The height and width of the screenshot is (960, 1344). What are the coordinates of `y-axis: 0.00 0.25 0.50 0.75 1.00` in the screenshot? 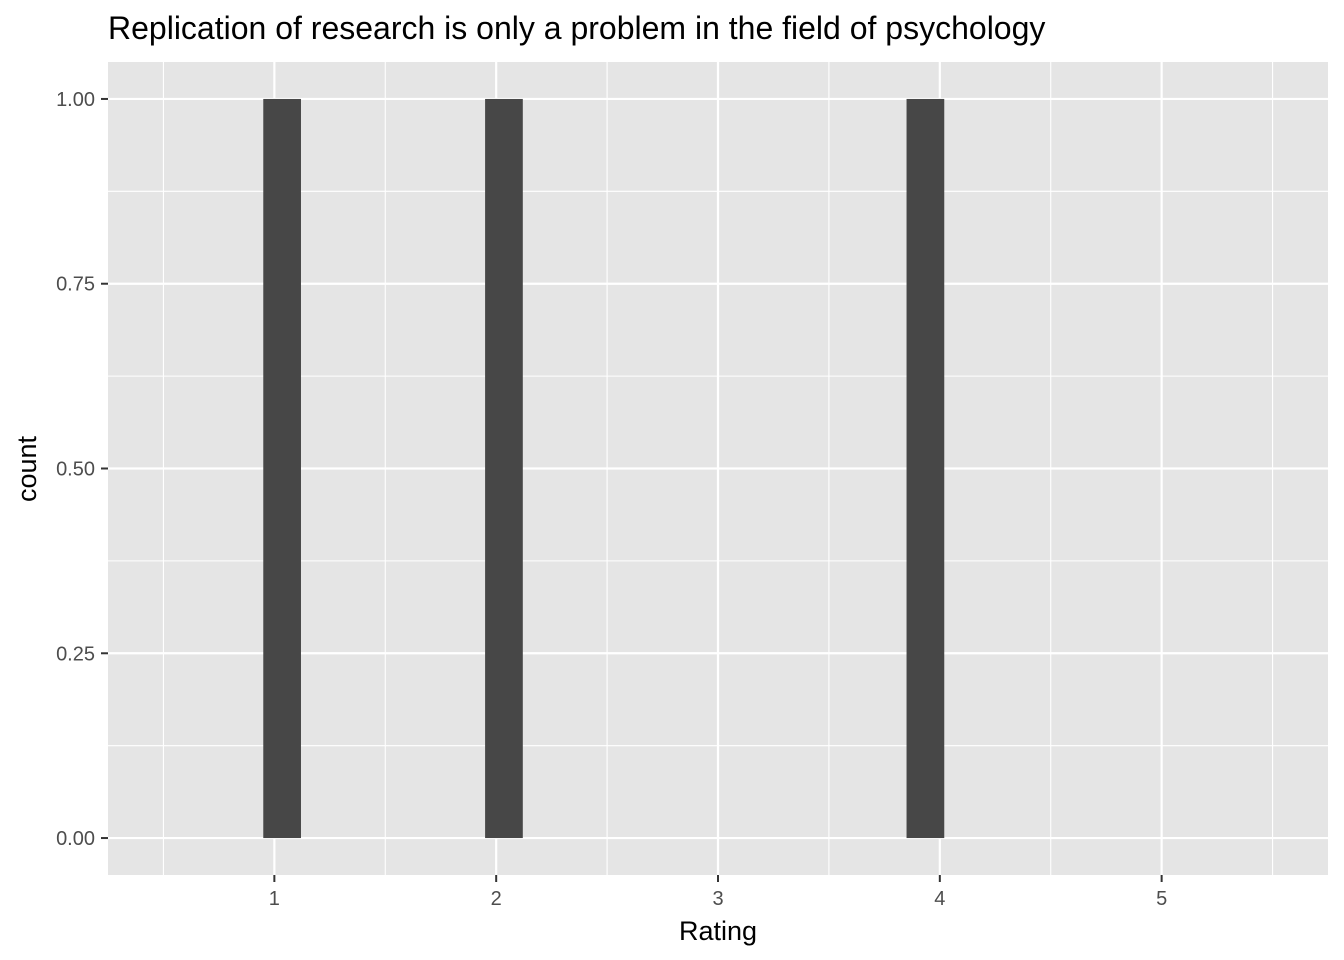 It's located at (82, 469).